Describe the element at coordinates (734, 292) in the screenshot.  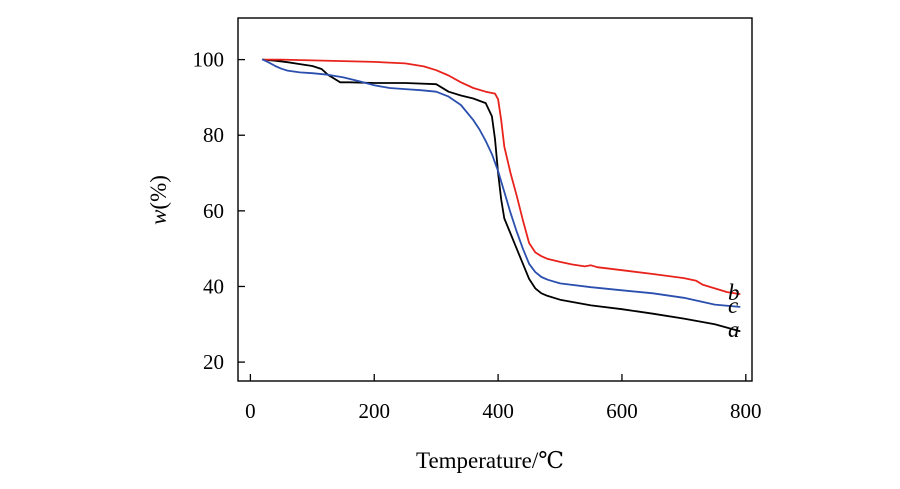
I see `curve-label-b: b` at that location.